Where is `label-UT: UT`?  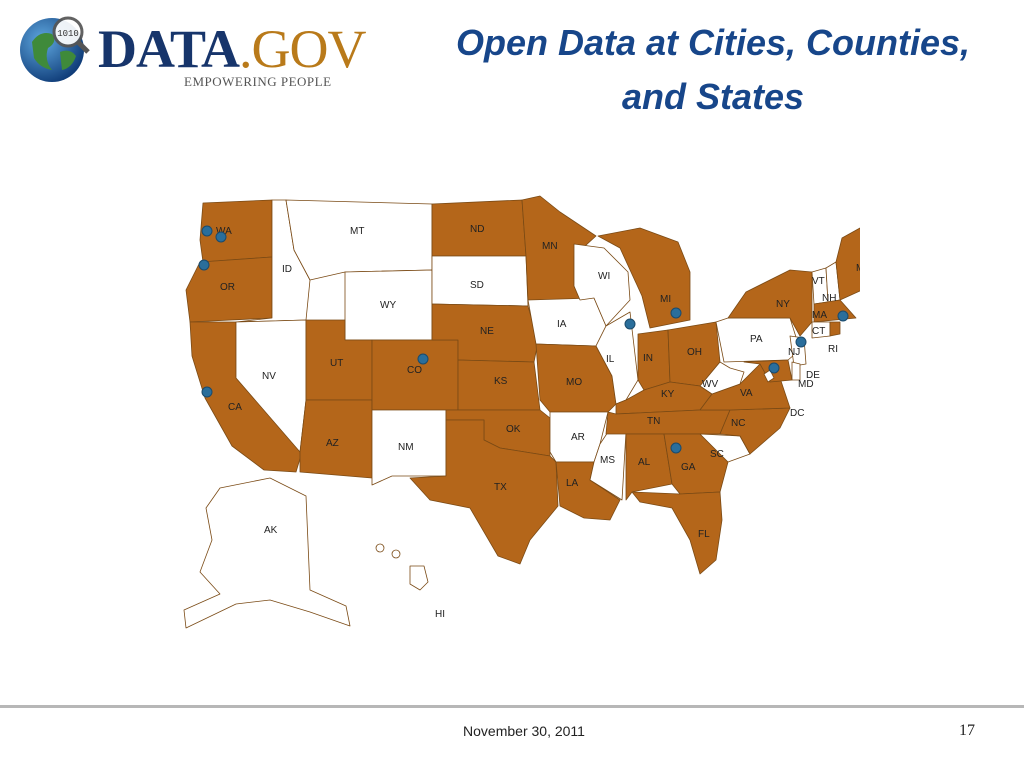 label-UT: UT is located at coordinates (336, 363).